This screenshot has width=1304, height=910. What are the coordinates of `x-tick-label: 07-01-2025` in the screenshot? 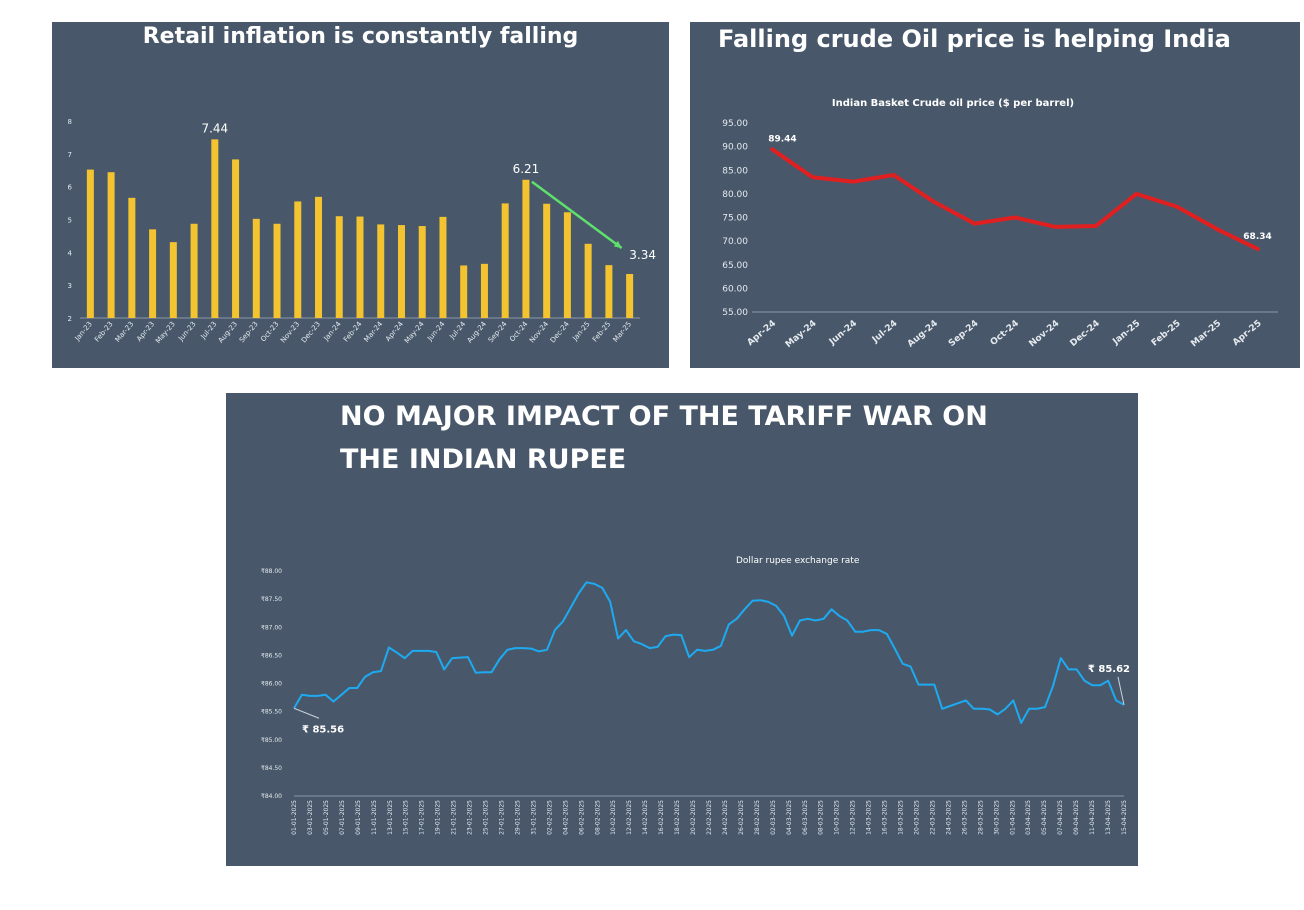 It's located at (342, 817).